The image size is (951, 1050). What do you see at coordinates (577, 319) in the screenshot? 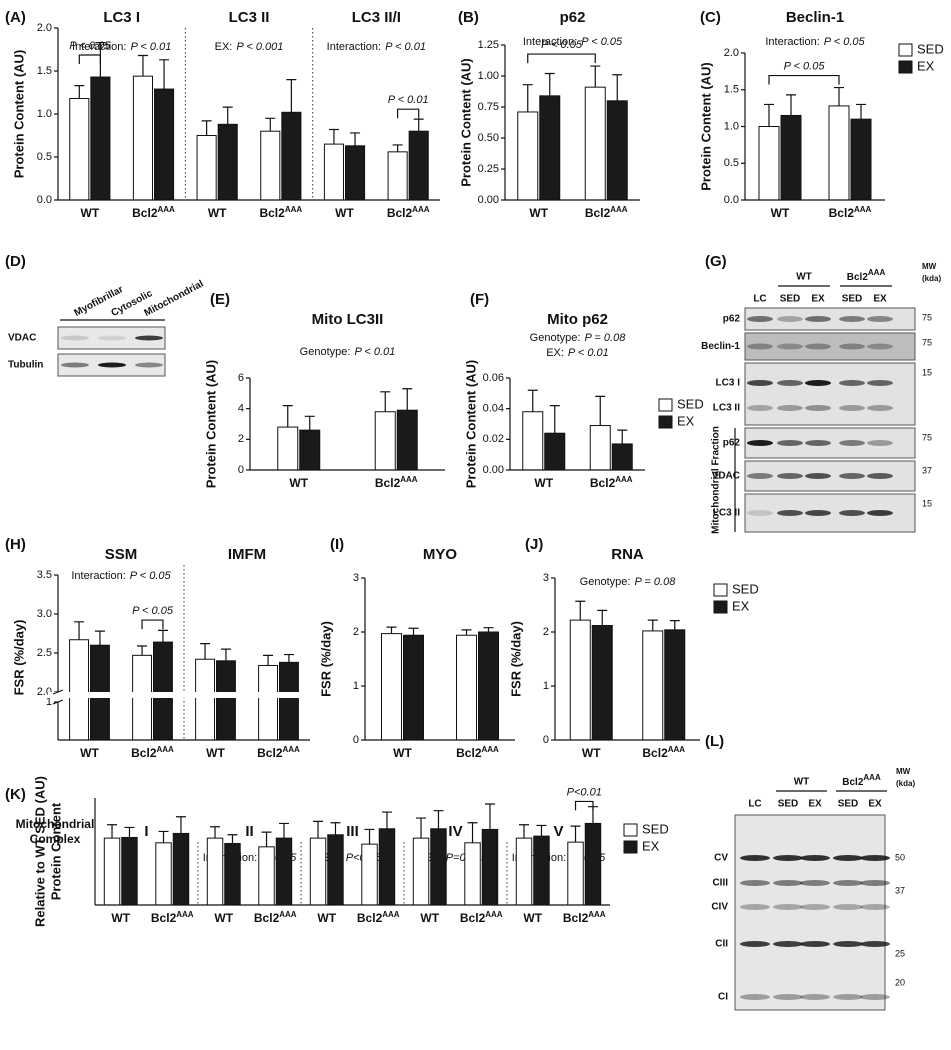
I see `section-title: Mito p62` at bounding box center [577, 319].